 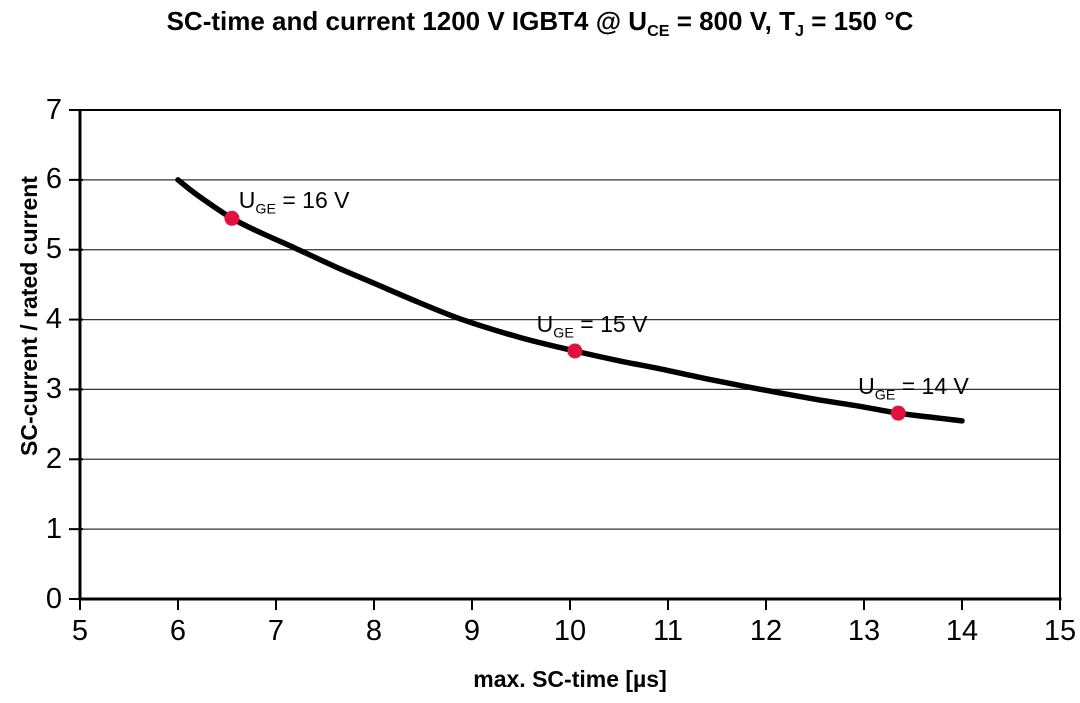 I want to click on label-text: = 800 V, T, so click(x=732, y=21).